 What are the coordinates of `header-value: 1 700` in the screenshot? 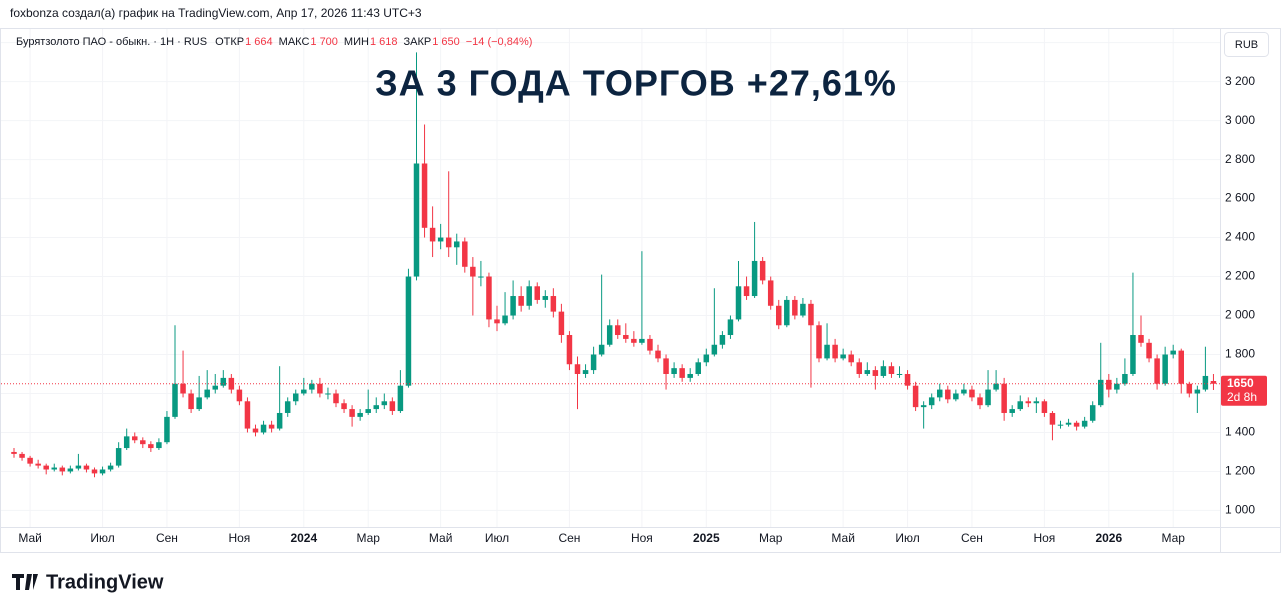 It's located at (324, 42).